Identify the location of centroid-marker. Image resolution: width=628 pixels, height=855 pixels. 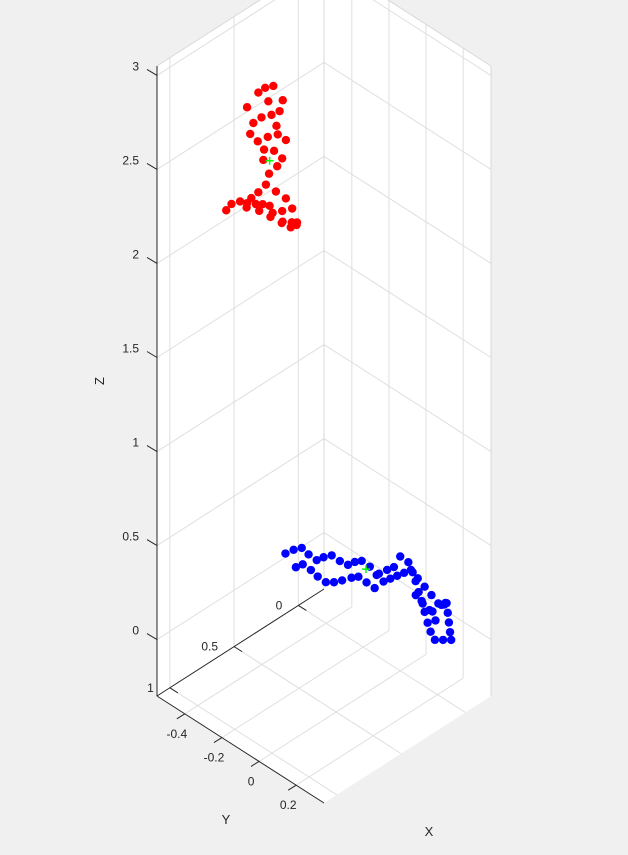
(365, 569).